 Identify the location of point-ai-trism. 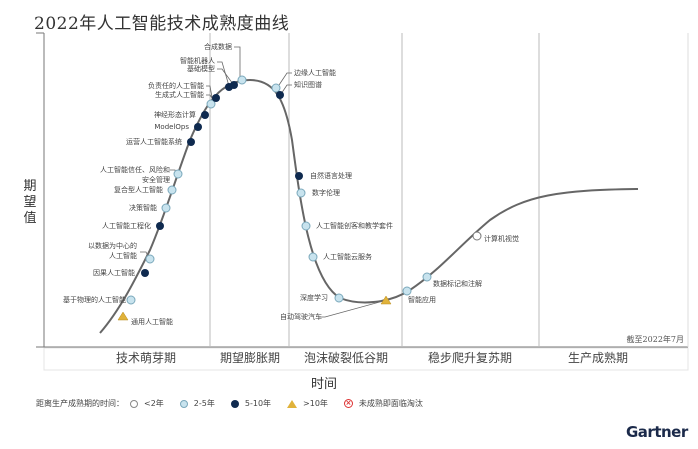
(178, 174).